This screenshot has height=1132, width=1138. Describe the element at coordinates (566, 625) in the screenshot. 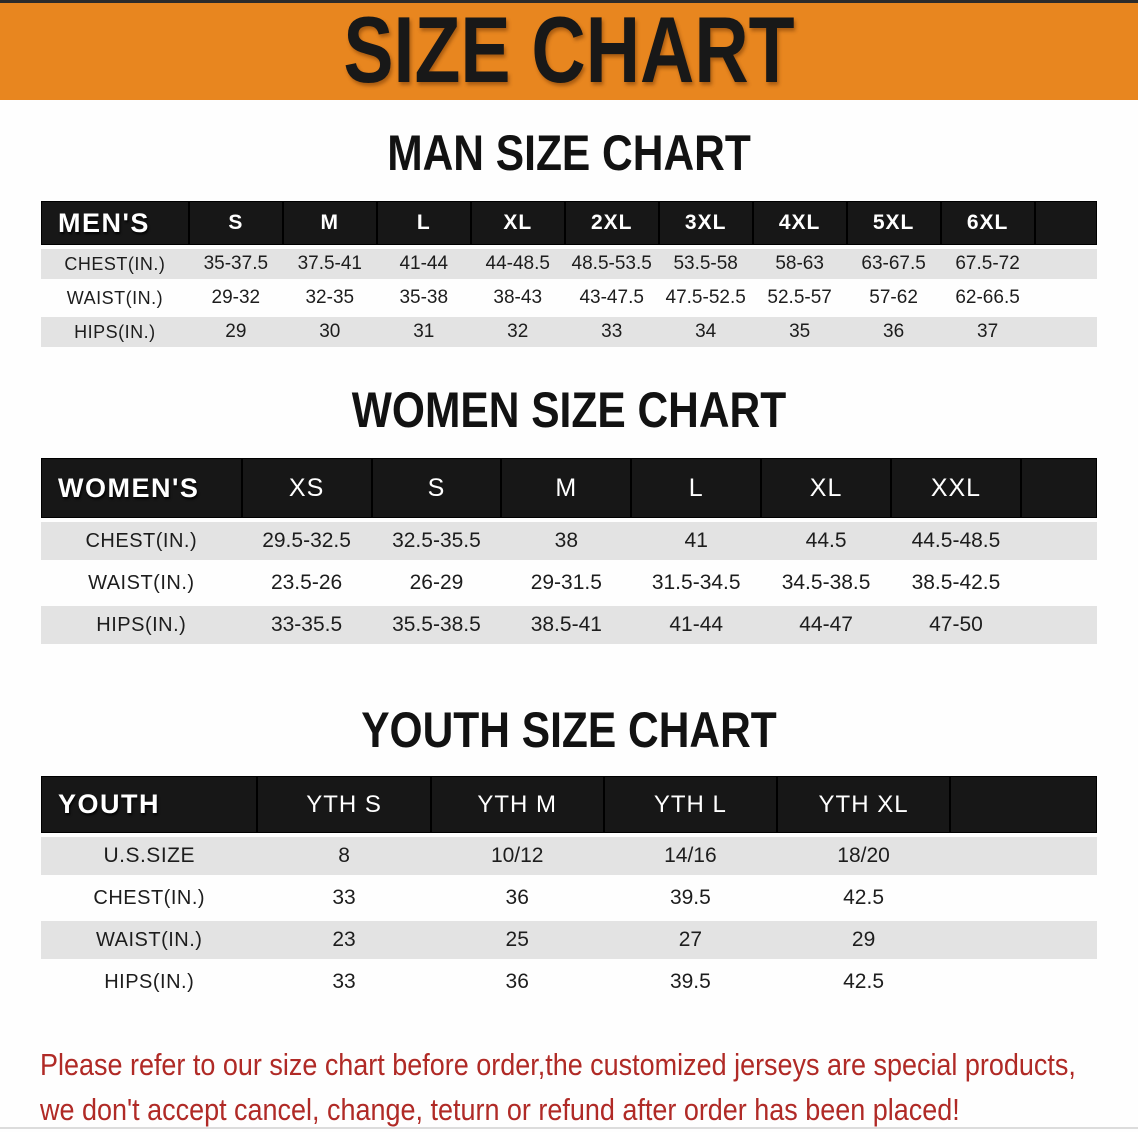

I see `size-cell: 38.5-41` at that location.